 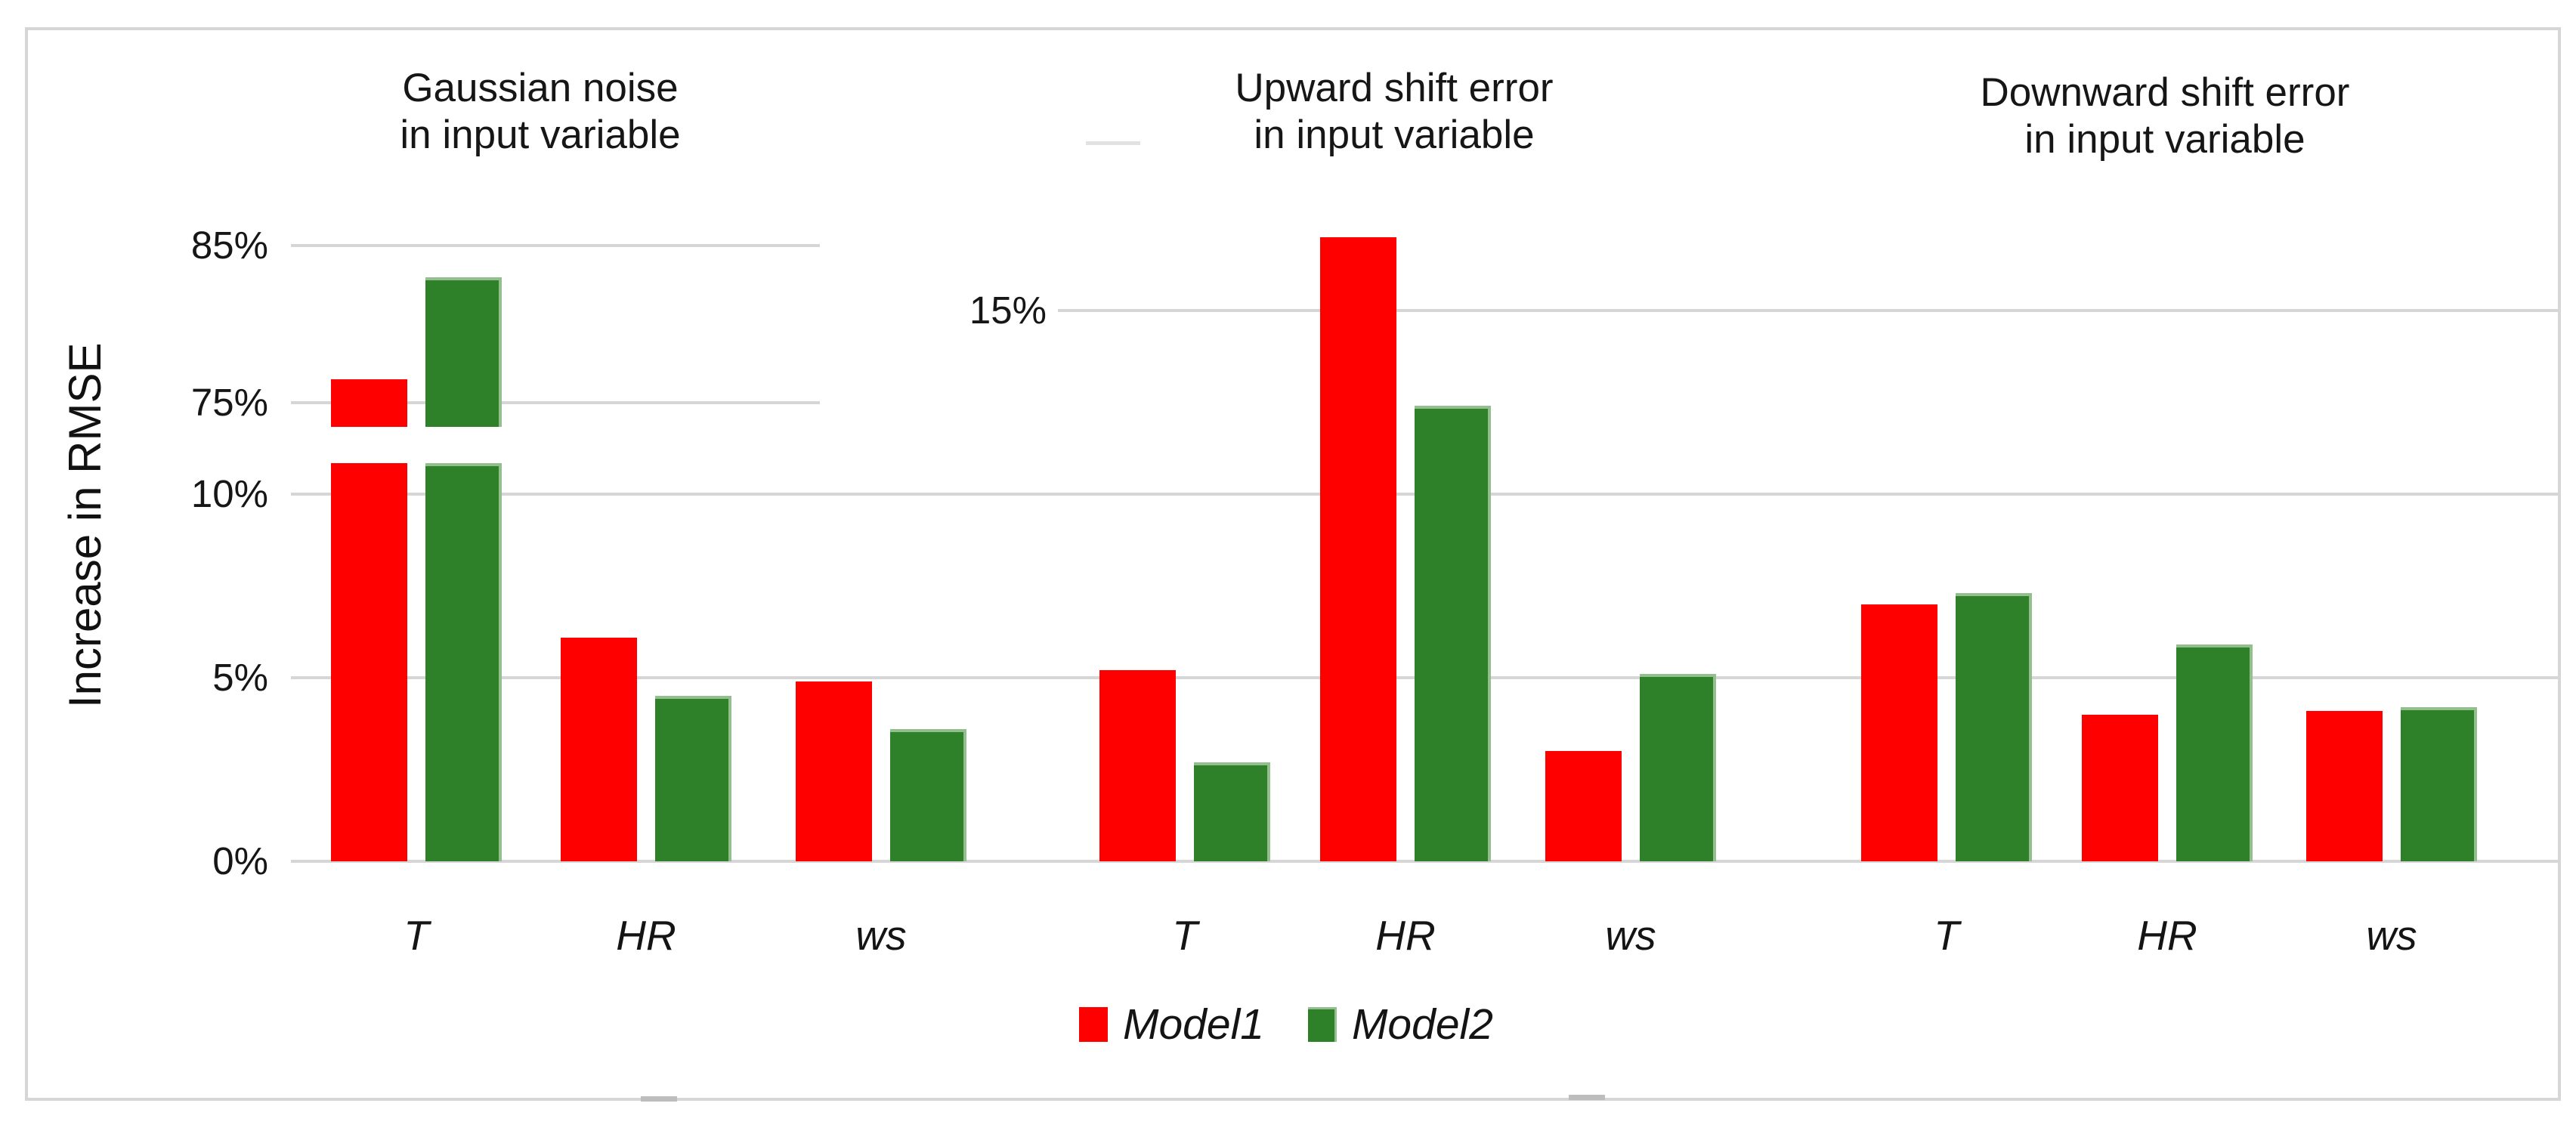 I want to click on x-category-label-ws-panel2: ws, so click(x=1630, y=935).